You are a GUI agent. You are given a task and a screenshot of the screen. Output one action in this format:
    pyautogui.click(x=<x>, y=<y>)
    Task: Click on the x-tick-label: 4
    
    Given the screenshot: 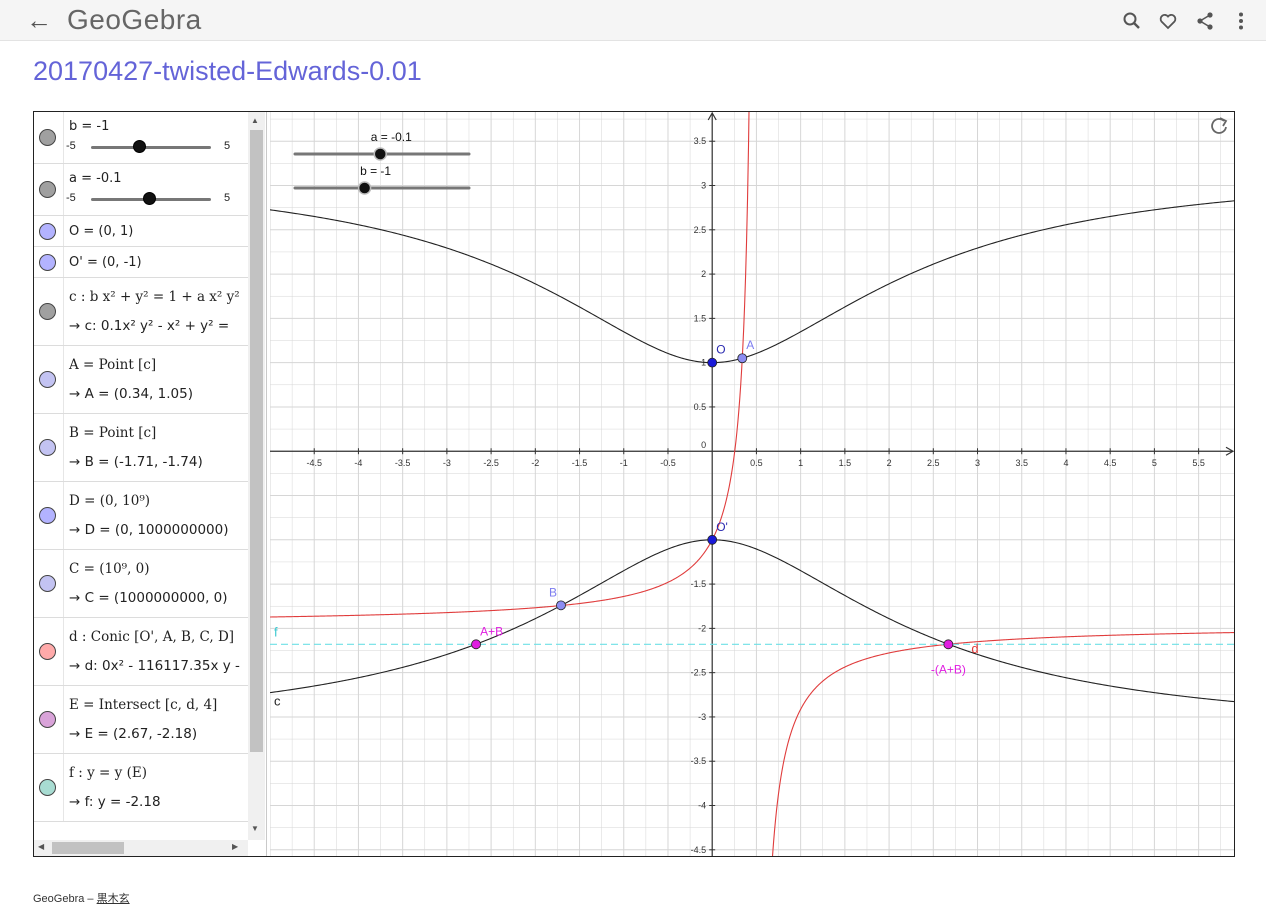 What is the action you would take?
    pyautogui.click(x=1065, y=463)
    